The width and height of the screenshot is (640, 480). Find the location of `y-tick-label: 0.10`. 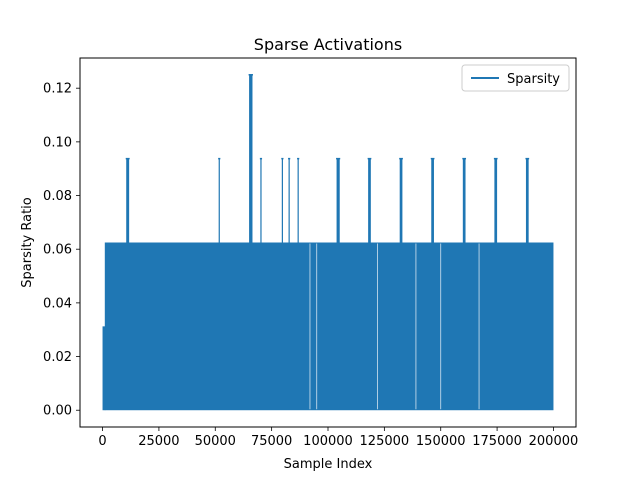

y-tick-label: 0.10 is located at coordinates (57, 142).